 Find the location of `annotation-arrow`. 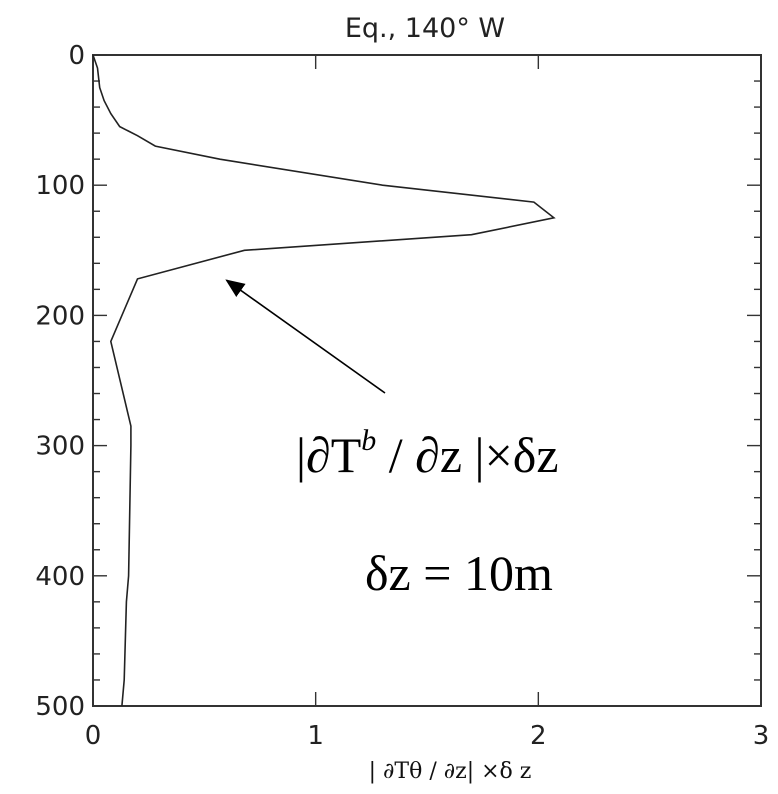

annotation-arrow is located at coordinates (305, 336).